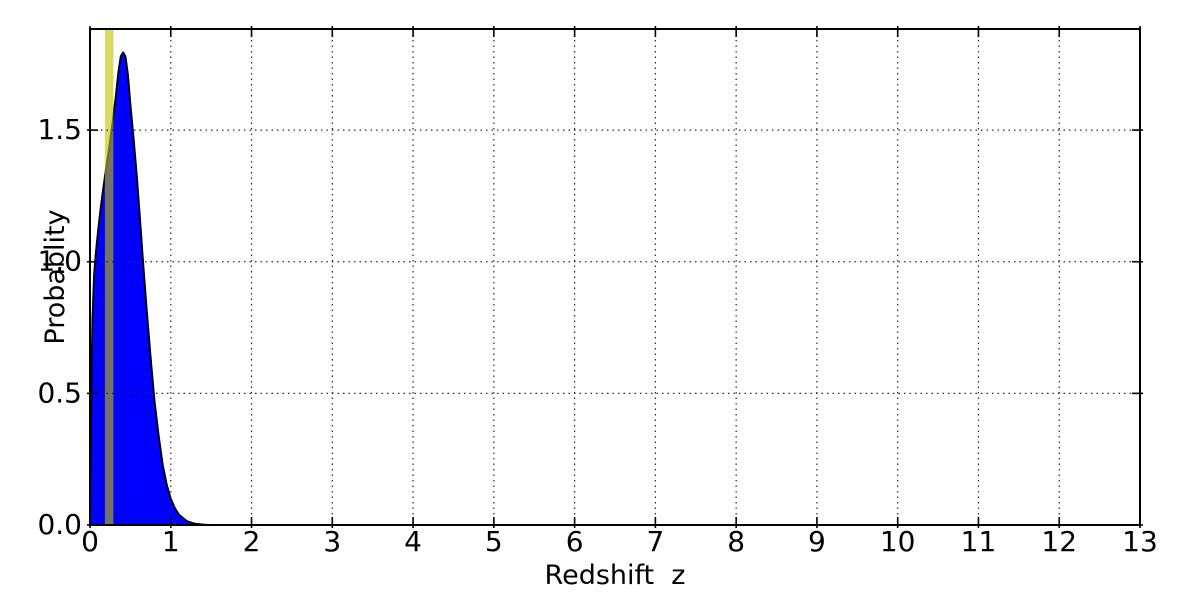 The image size is (1200, 600). I want to click on y-tick-label: 0.5, so click(59, 392).